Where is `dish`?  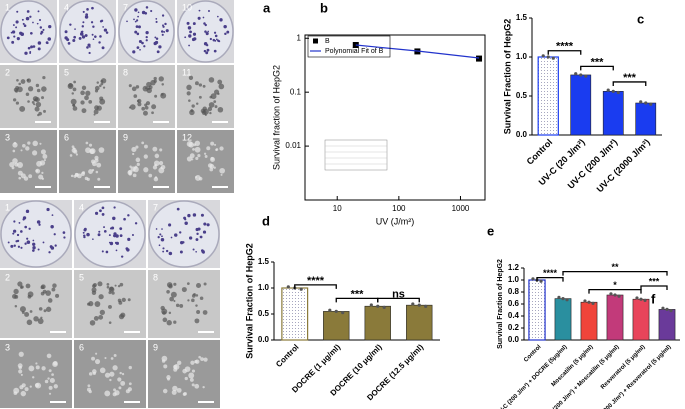 dish is located at coordinates (110, 234).